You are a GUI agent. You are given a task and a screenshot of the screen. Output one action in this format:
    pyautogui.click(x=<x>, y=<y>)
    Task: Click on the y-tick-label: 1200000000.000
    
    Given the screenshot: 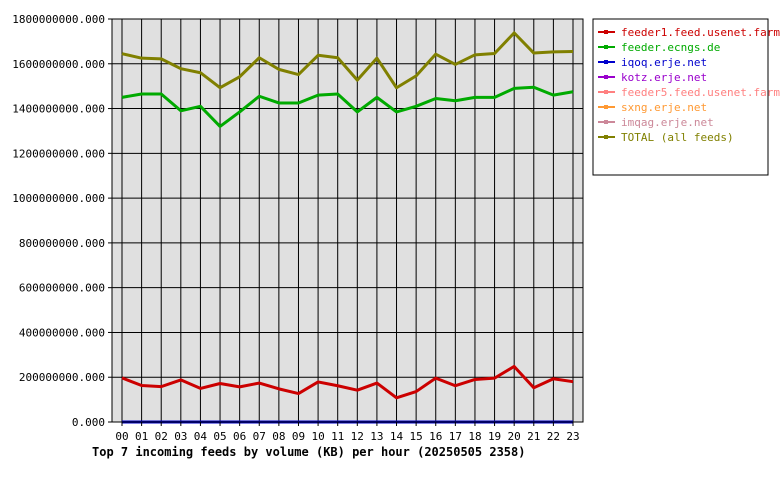 What is the action you would take?
    pyautogui.click(x=58, y=153)
    